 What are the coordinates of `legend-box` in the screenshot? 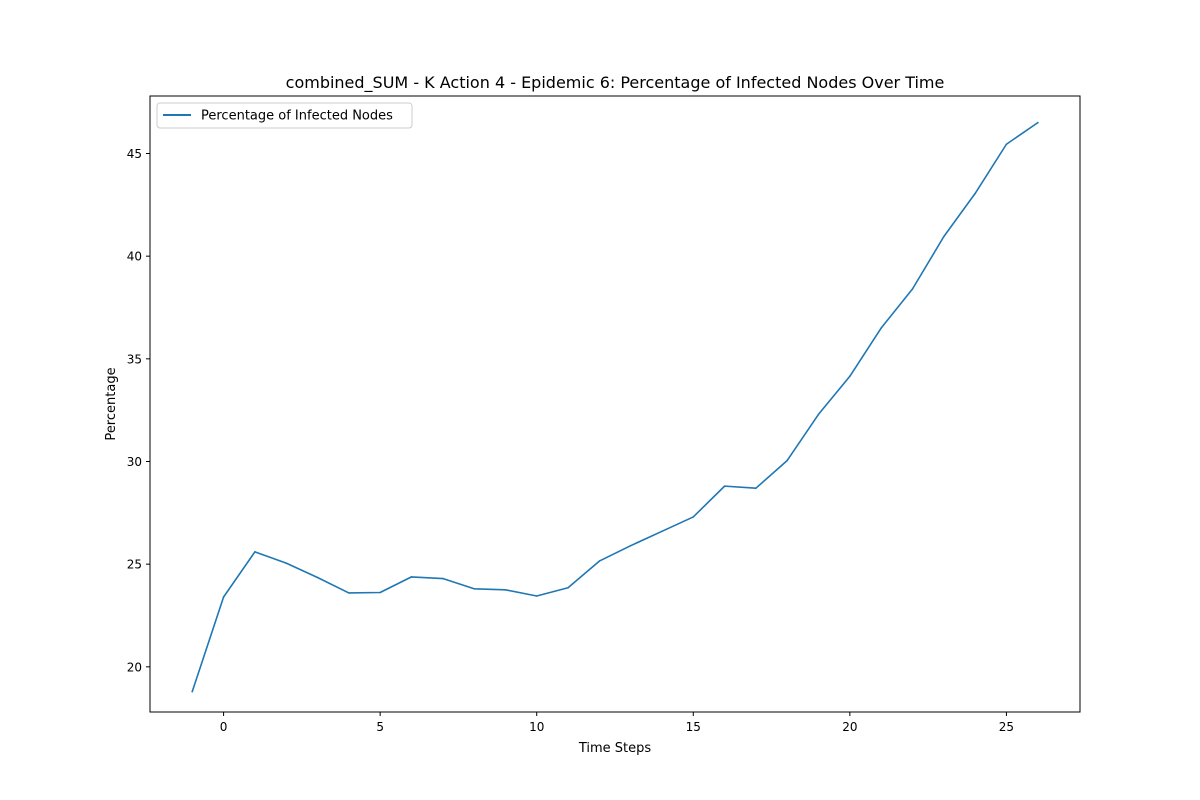 It's located at (284, 115).